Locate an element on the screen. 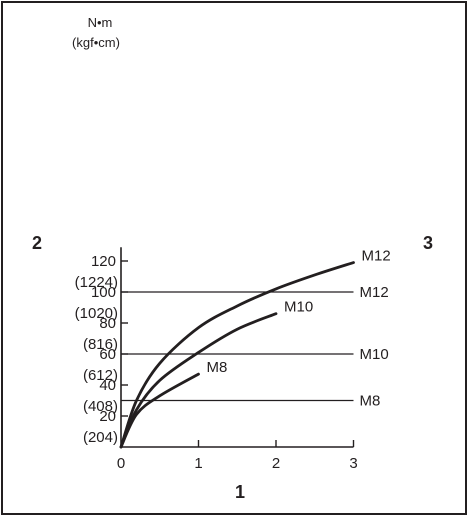  reference-lines: M12 M10 M8 is located at coordinates (255, 347).